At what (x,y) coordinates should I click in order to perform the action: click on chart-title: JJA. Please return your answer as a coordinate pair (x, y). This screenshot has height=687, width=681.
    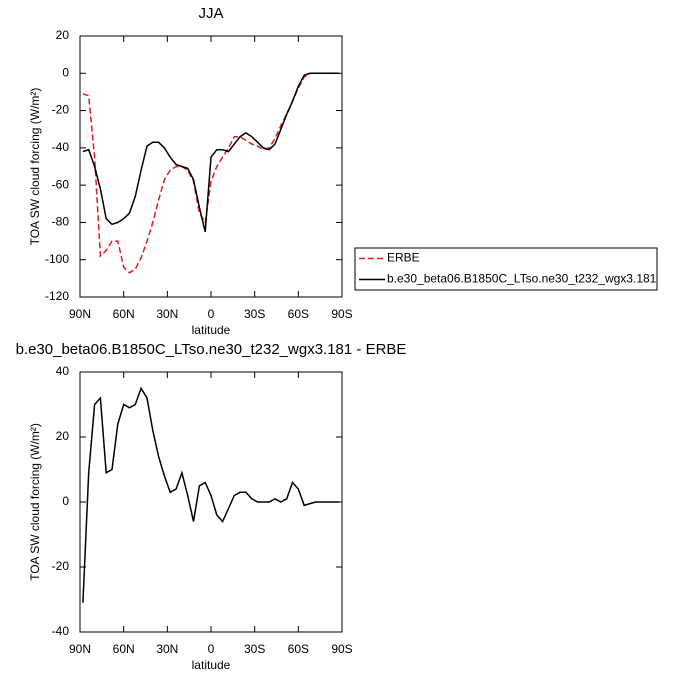
    Looking at the image, I should click on (210, 13).